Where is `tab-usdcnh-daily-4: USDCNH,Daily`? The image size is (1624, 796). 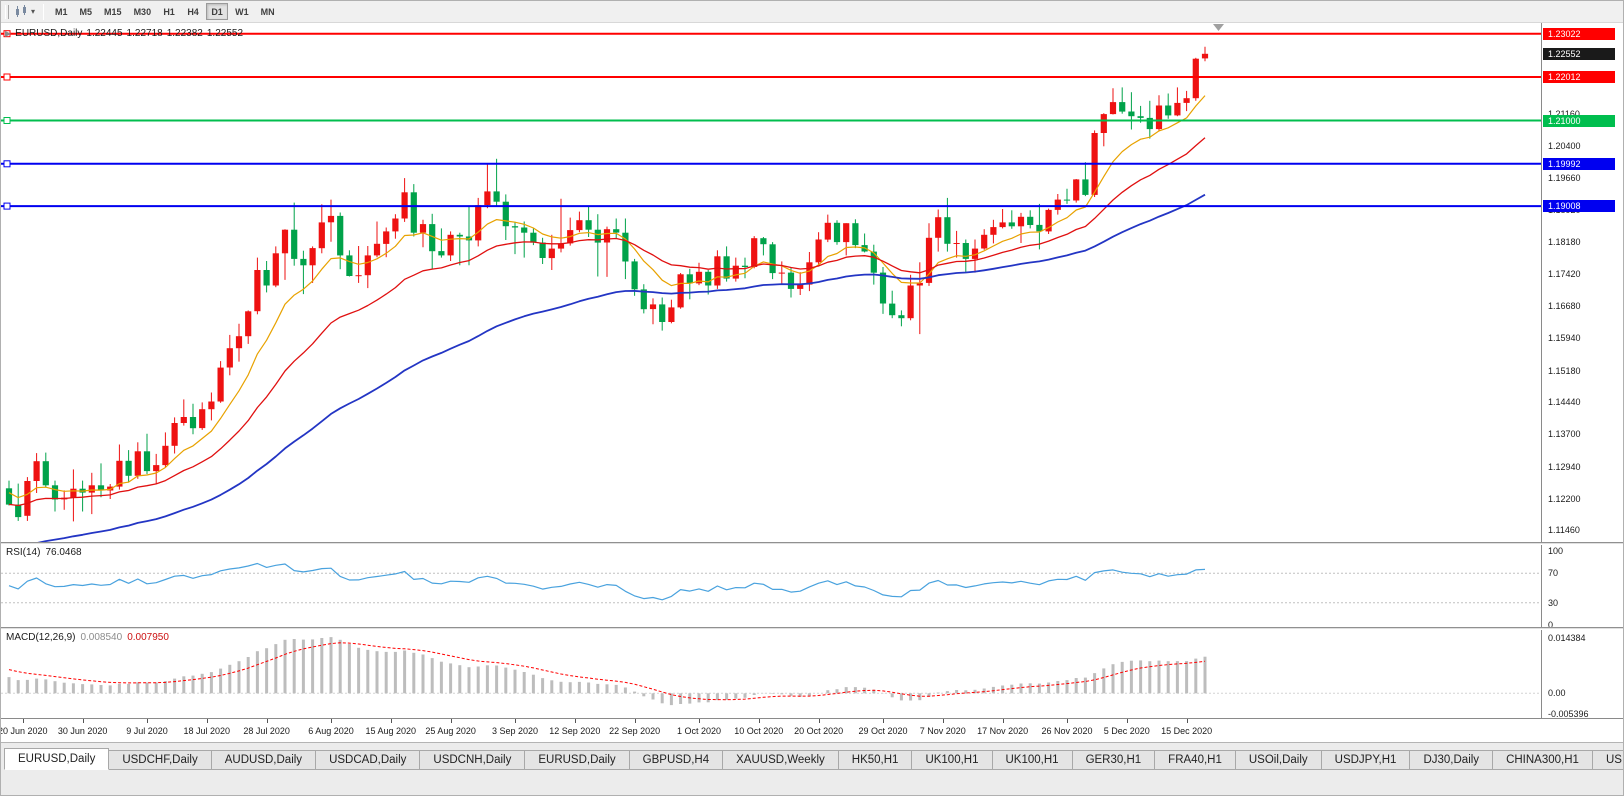
tab-usdcnh-daily-4: USDCNH,Daily is located at coordinates (473, 760).